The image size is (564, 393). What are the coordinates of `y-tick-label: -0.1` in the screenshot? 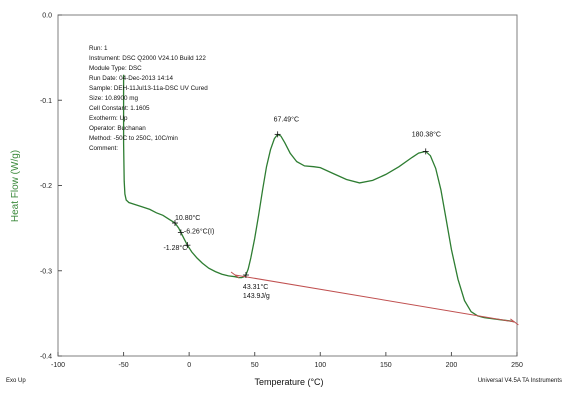 It's located at (46, 101).